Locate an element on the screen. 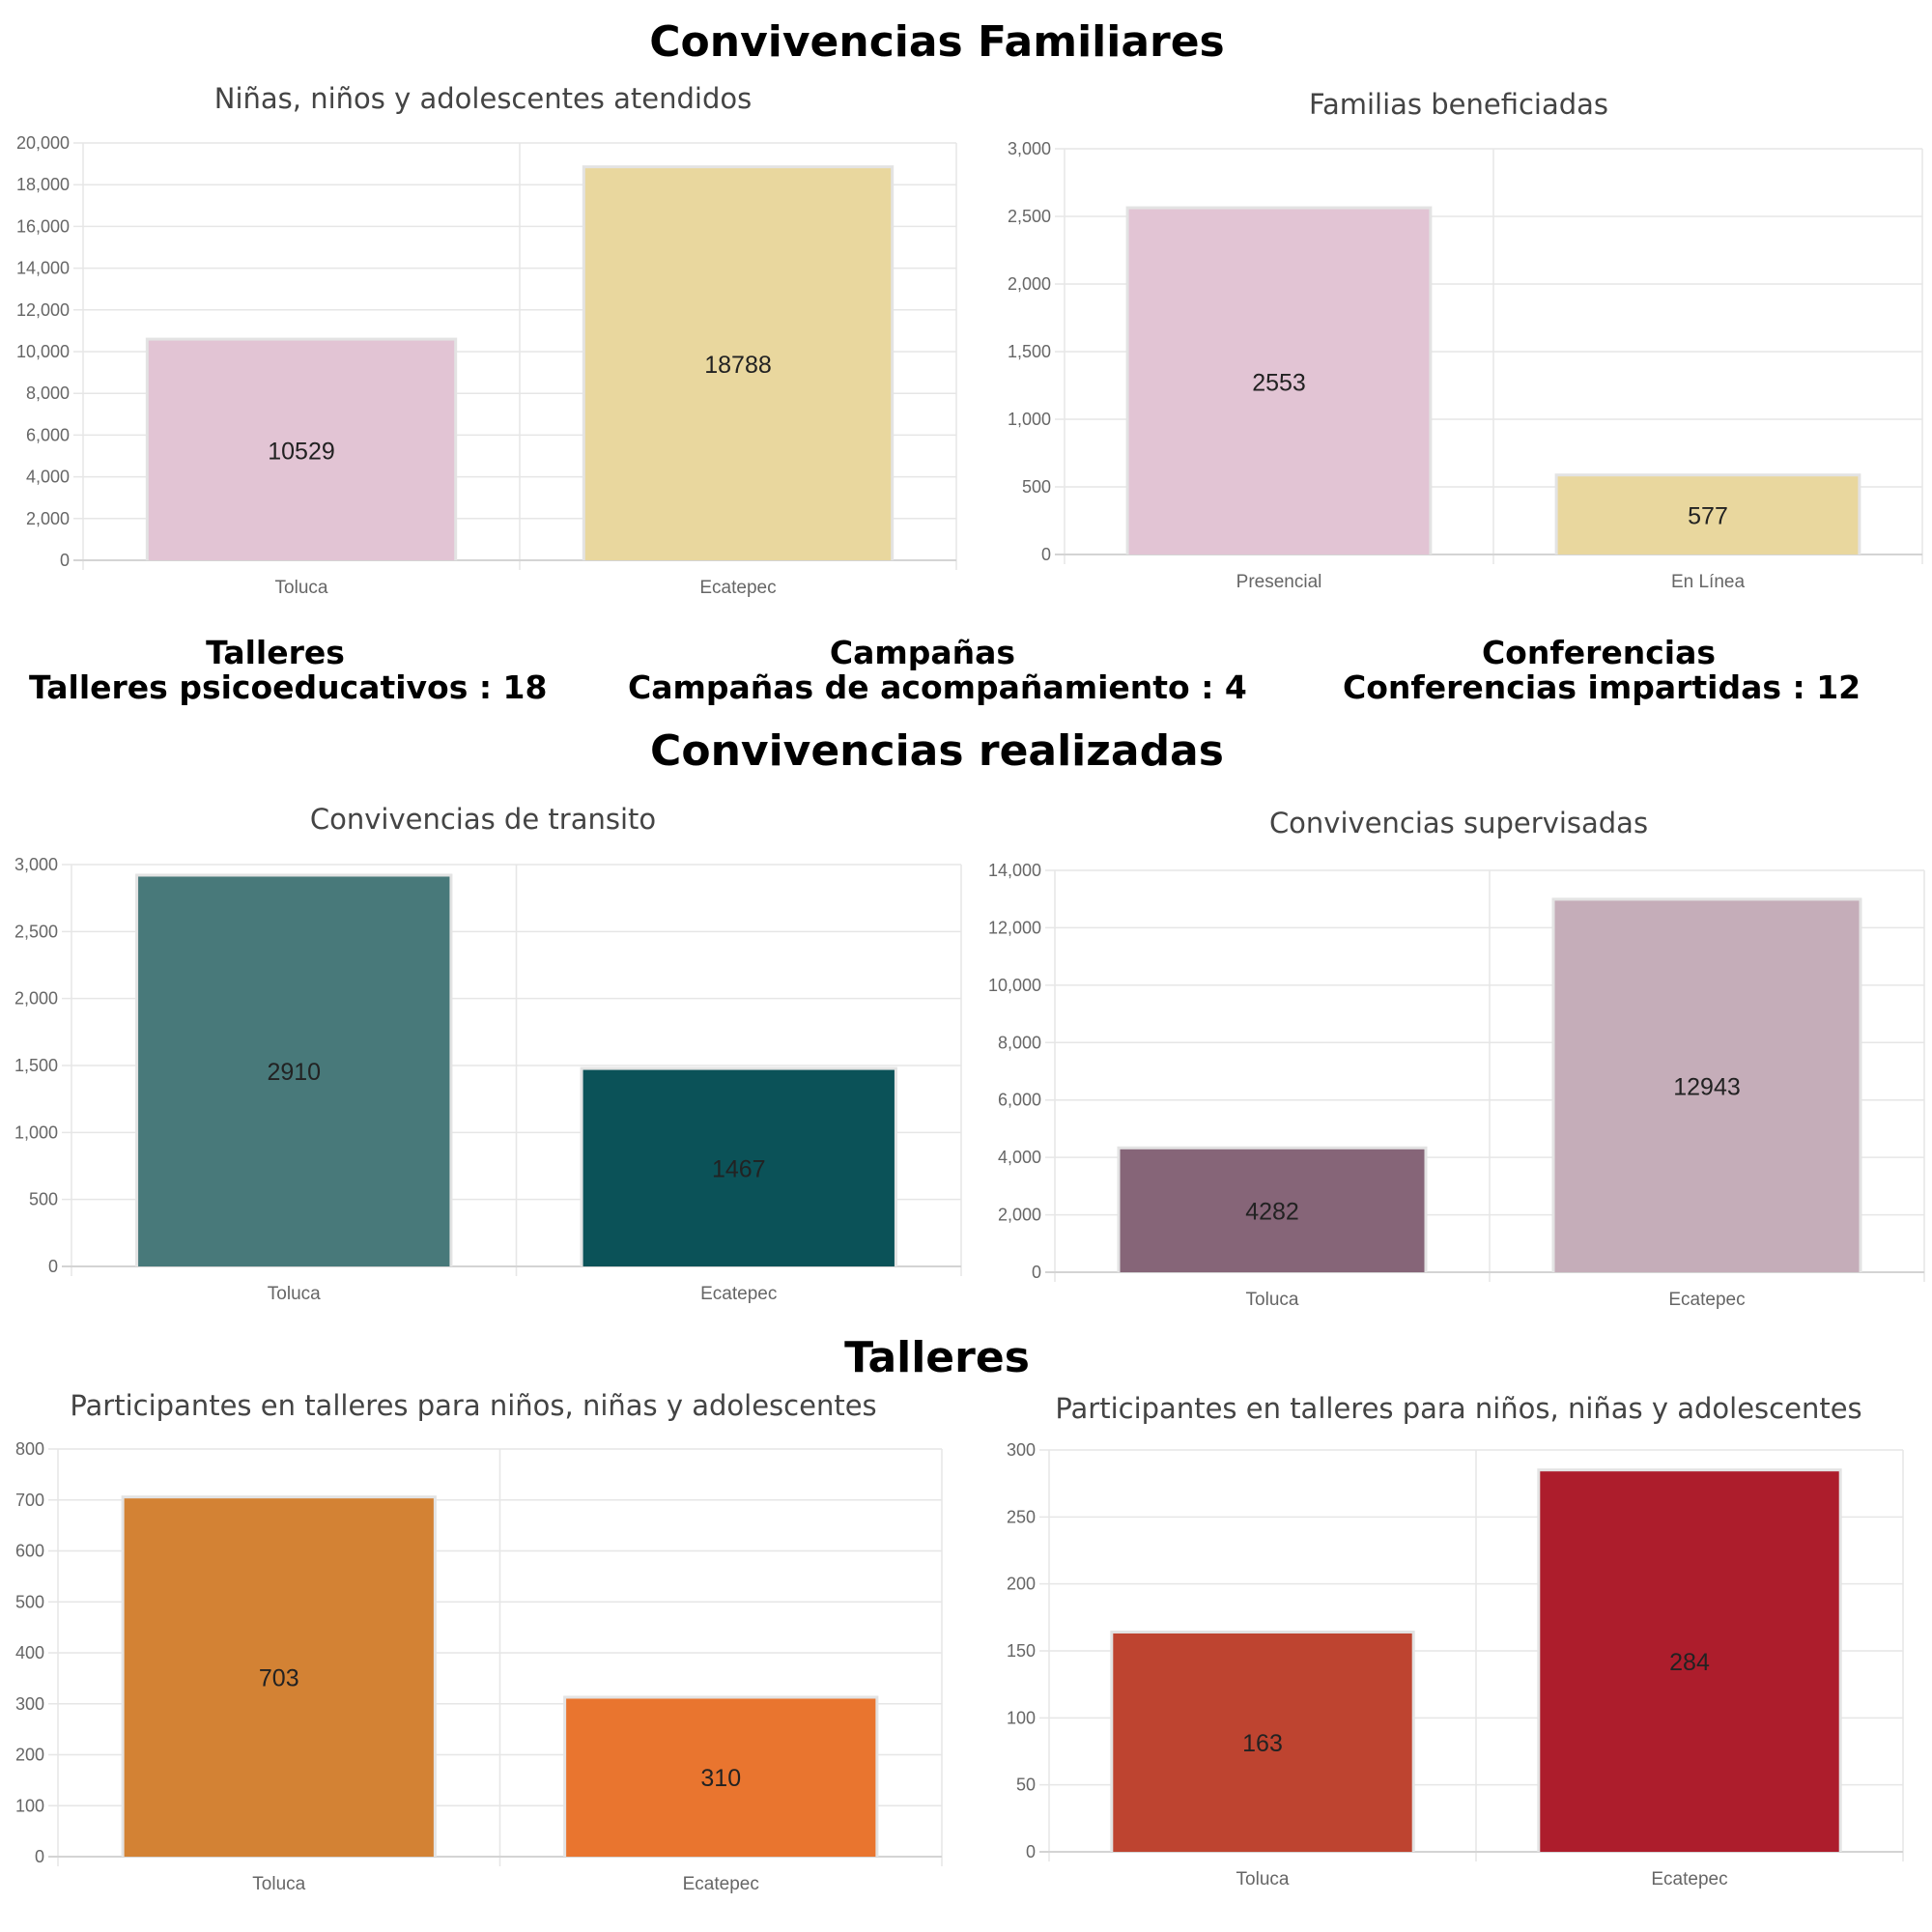  data-label: 18788 is located at coordinates (738, 365).